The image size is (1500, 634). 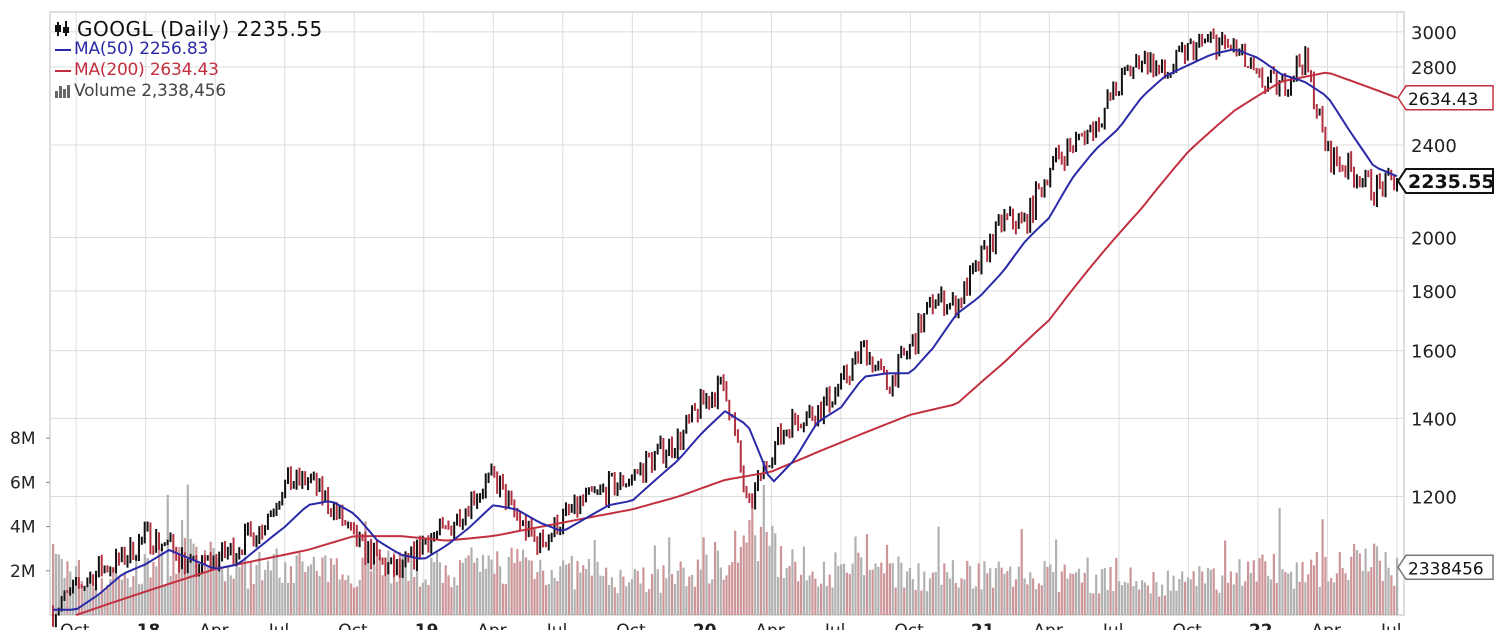 What do you see at coordinates (22, 483) in the screenshot?
I see `volume-tick-label: 6M` at bounding box center [22, 483].